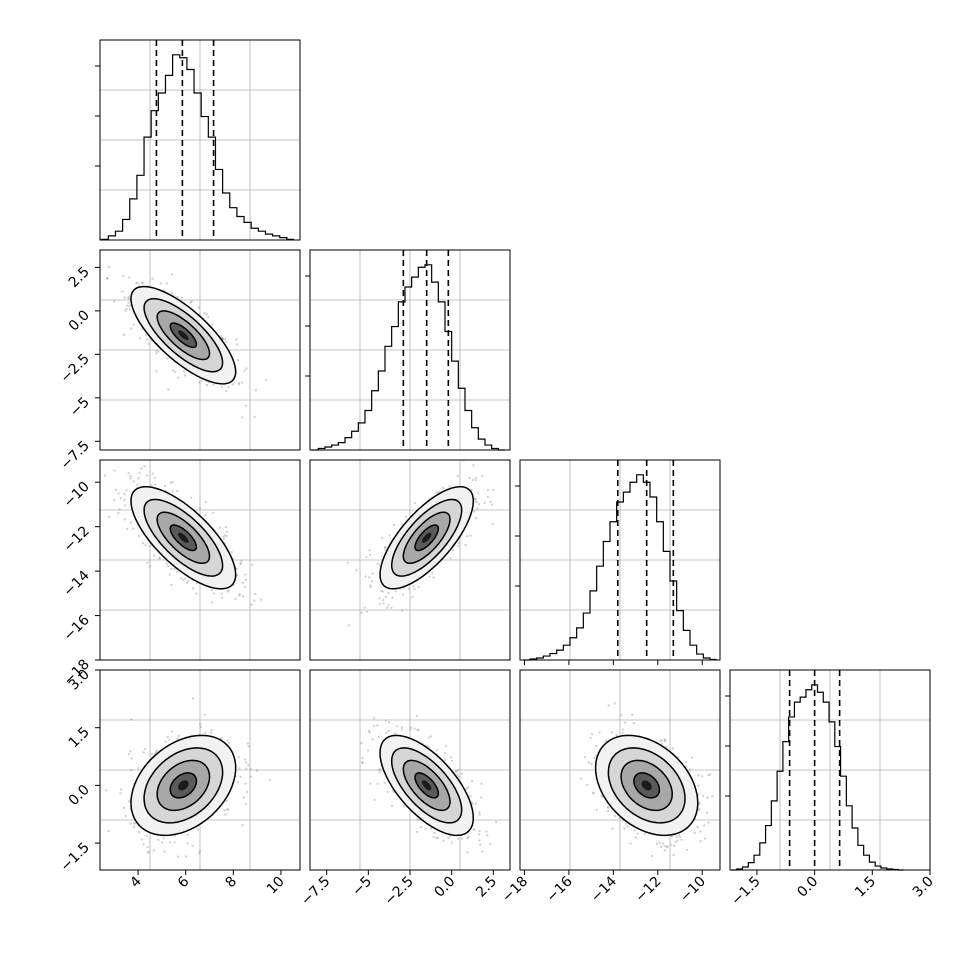 The height and width of the screenshot is (970, 970). Describe the element at coordinates (200, 770) in the screenshot. I see `panel-frame` at that location.